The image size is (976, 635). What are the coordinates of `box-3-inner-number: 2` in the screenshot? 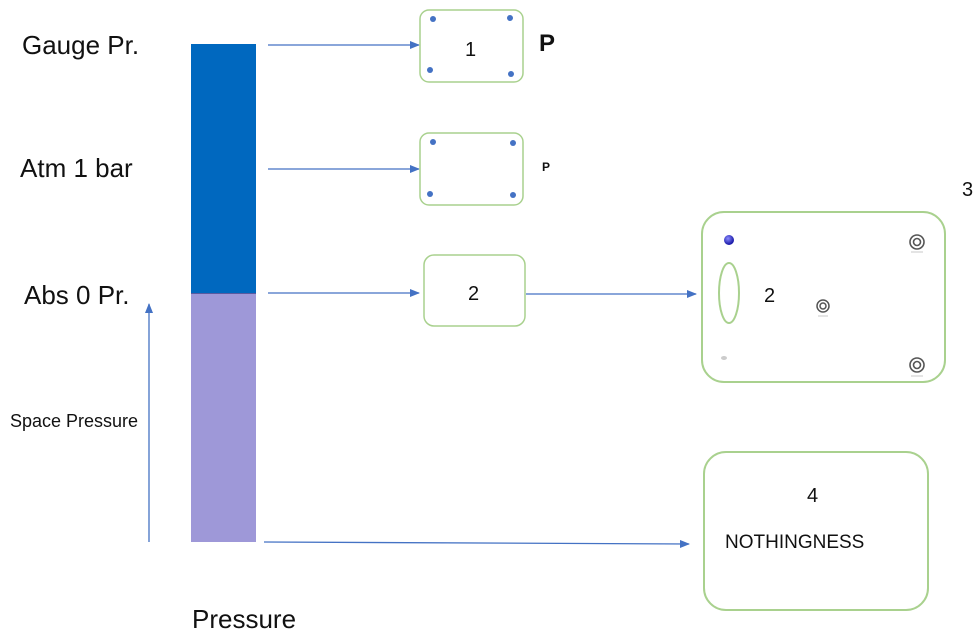 It's located at (770, 296).